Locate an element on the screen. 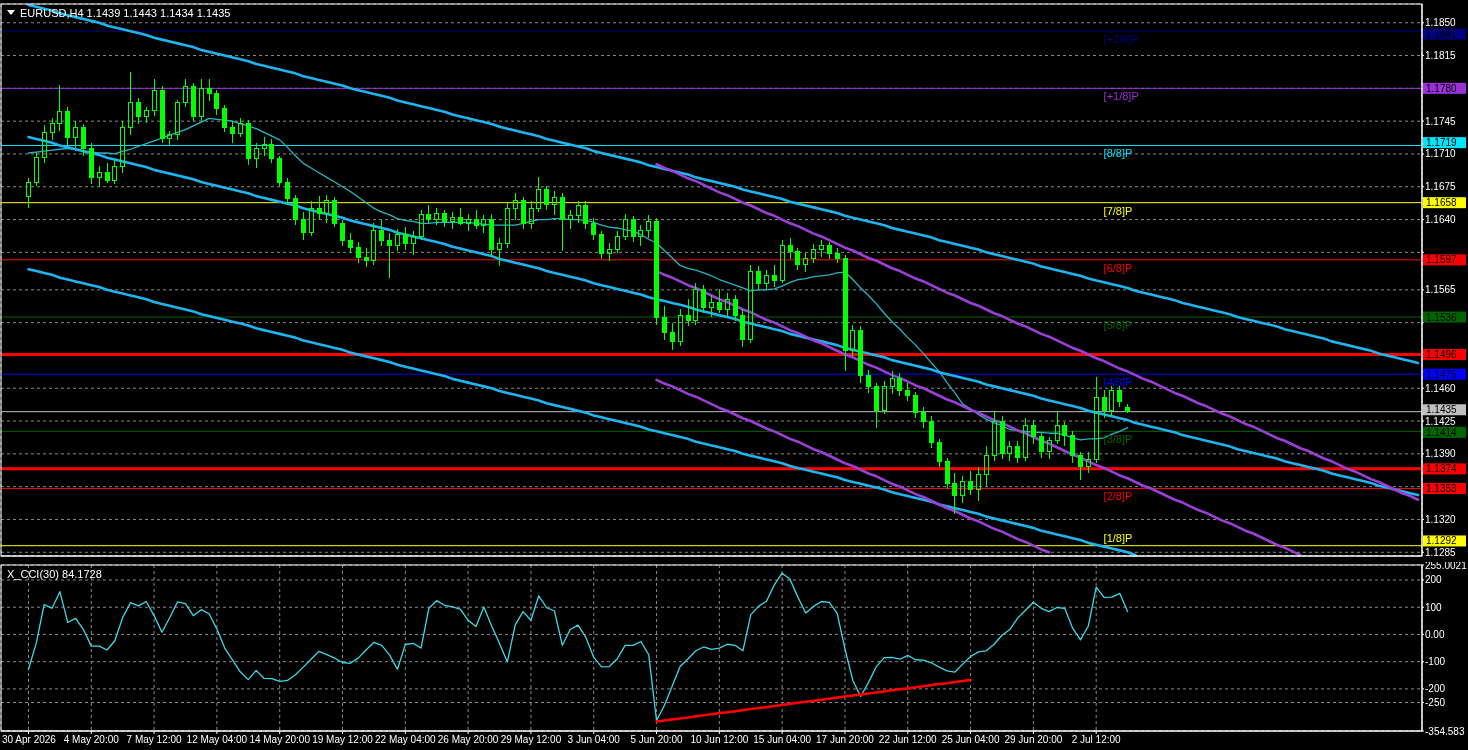  x-tick-label: 5 Jun 20:00 is located at coordinates (657, 740).